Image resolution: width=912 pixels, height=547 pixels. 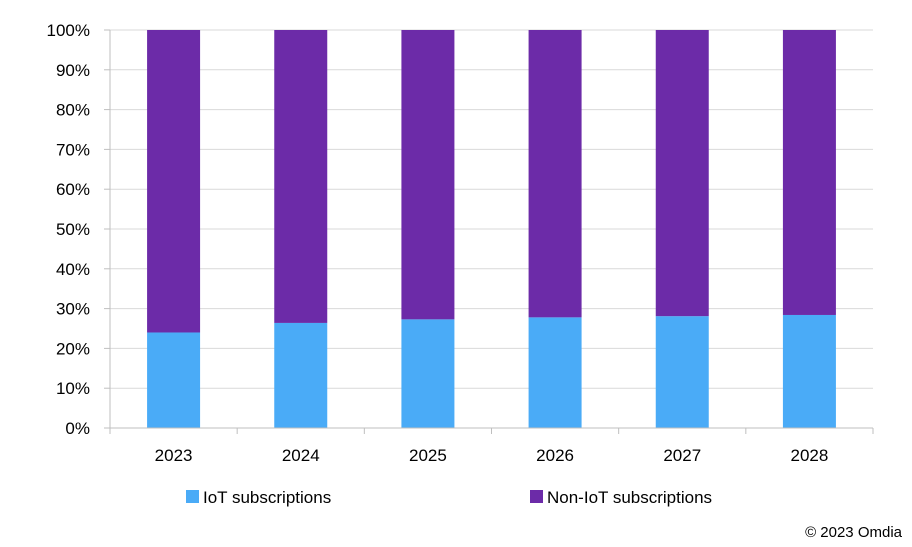 I want to click on y-tick-label: 50%, so click(x=73, y=229).